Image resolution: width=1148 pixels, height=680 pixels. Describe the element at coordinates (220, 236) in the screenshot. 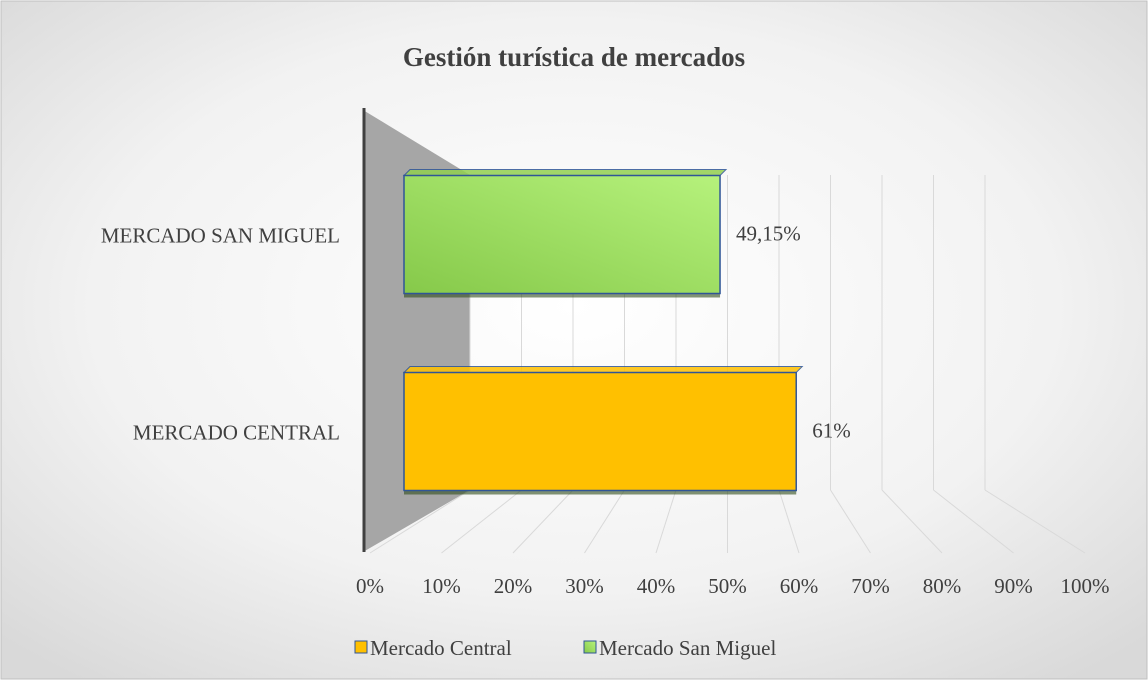

I see `y-tick-label: MERCADO SAN MIGUEL` at that location.